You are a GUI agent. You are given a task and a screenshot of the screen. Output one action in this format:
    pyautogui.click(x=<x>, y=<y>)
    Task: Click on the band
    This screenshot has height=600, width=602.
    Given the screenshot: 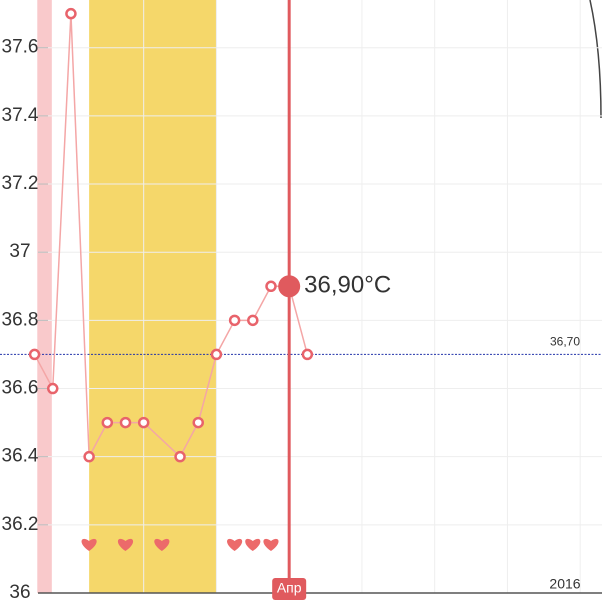 What is the action you would take?
    pyautogui.click(x=44, y=296)
    